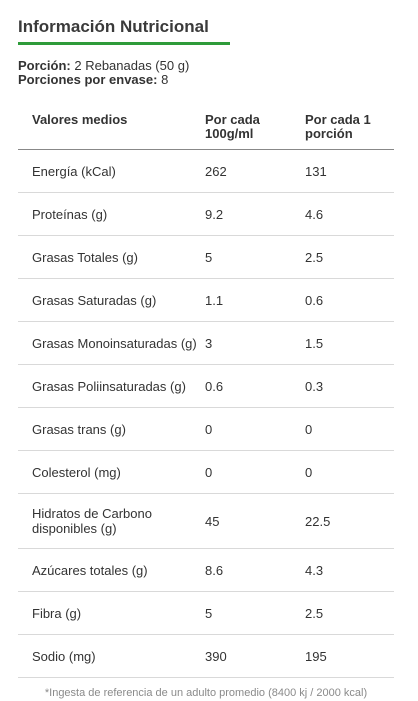  I want to click on table-row: Proteínas (g) 9.2 4.6, so click(206, 214).